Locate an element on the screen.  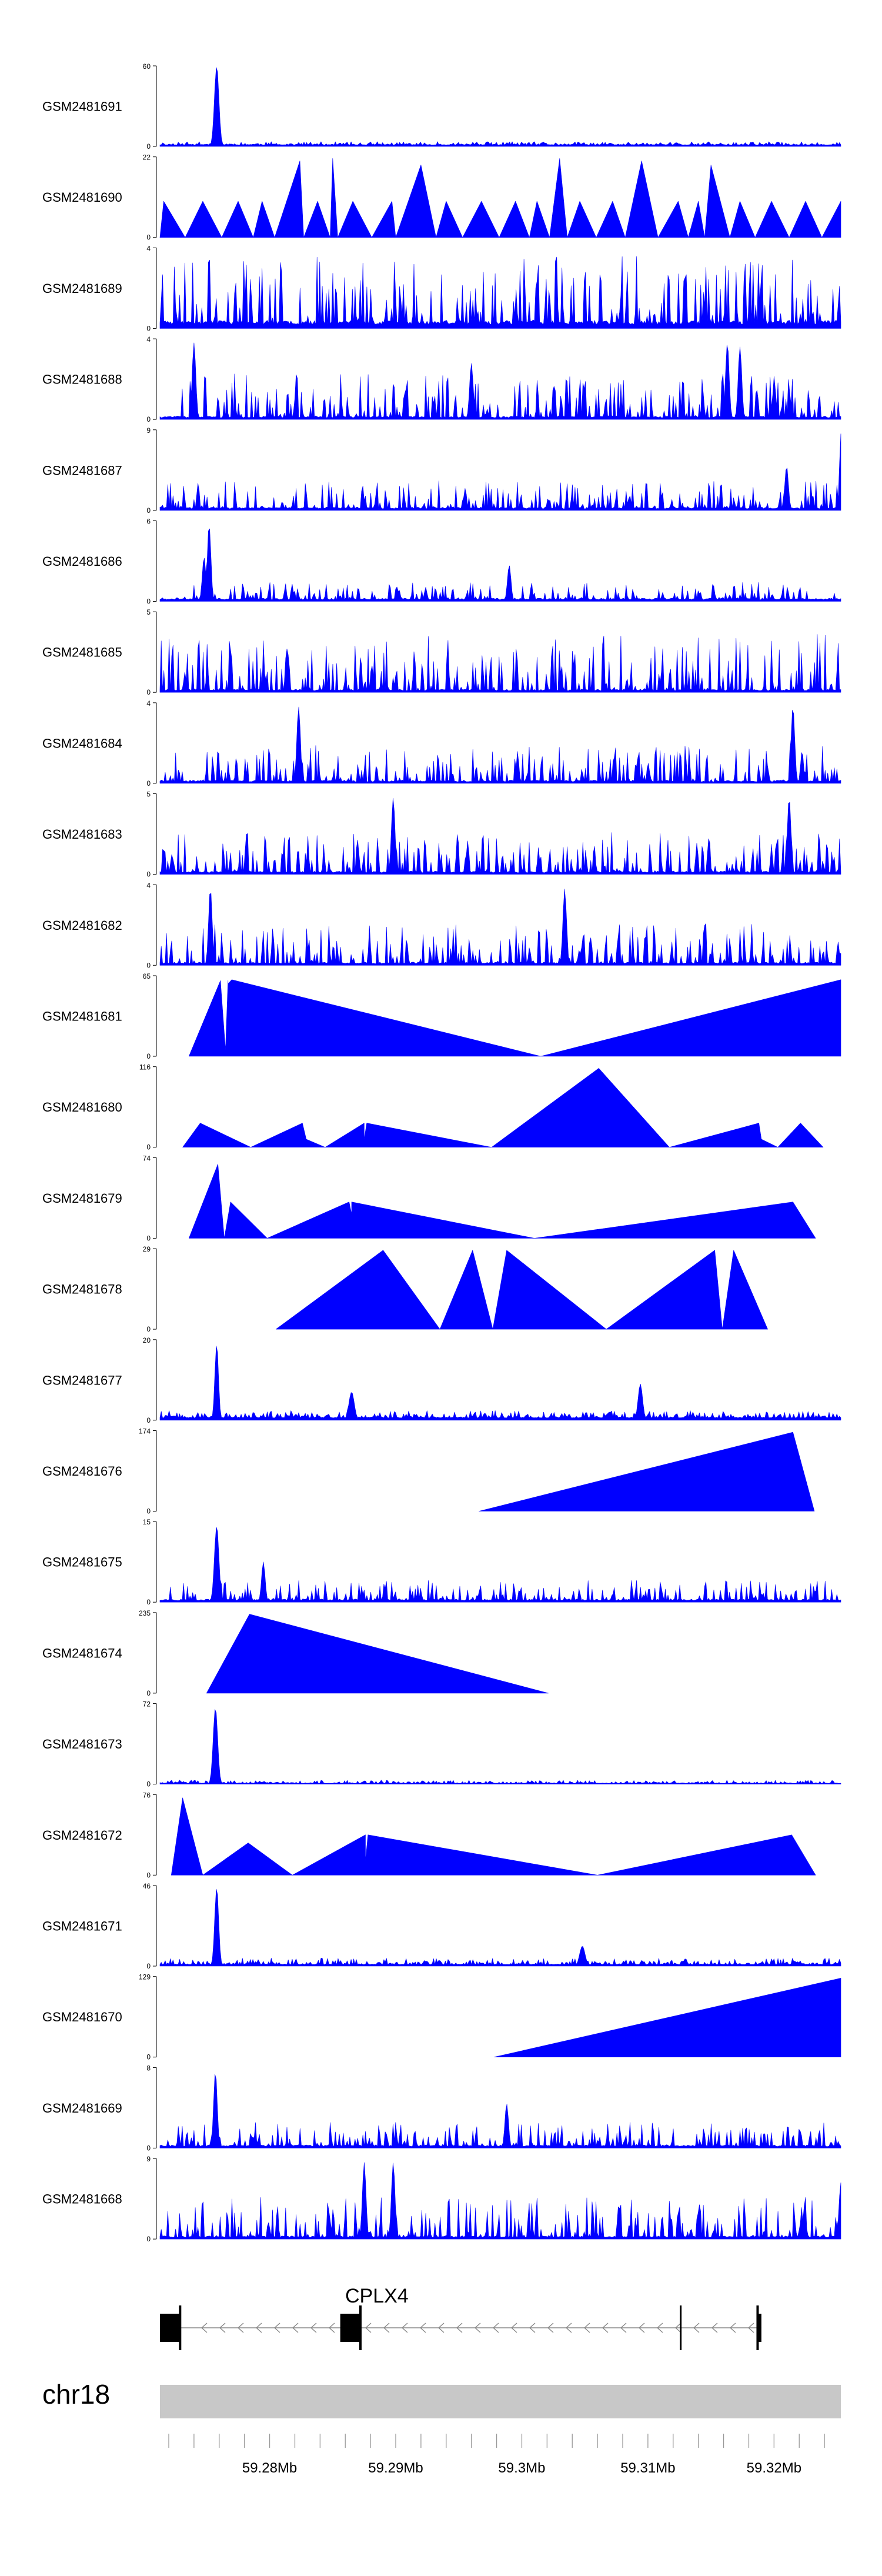
y-max-label: 235 is located at coordinates (145, 1613).